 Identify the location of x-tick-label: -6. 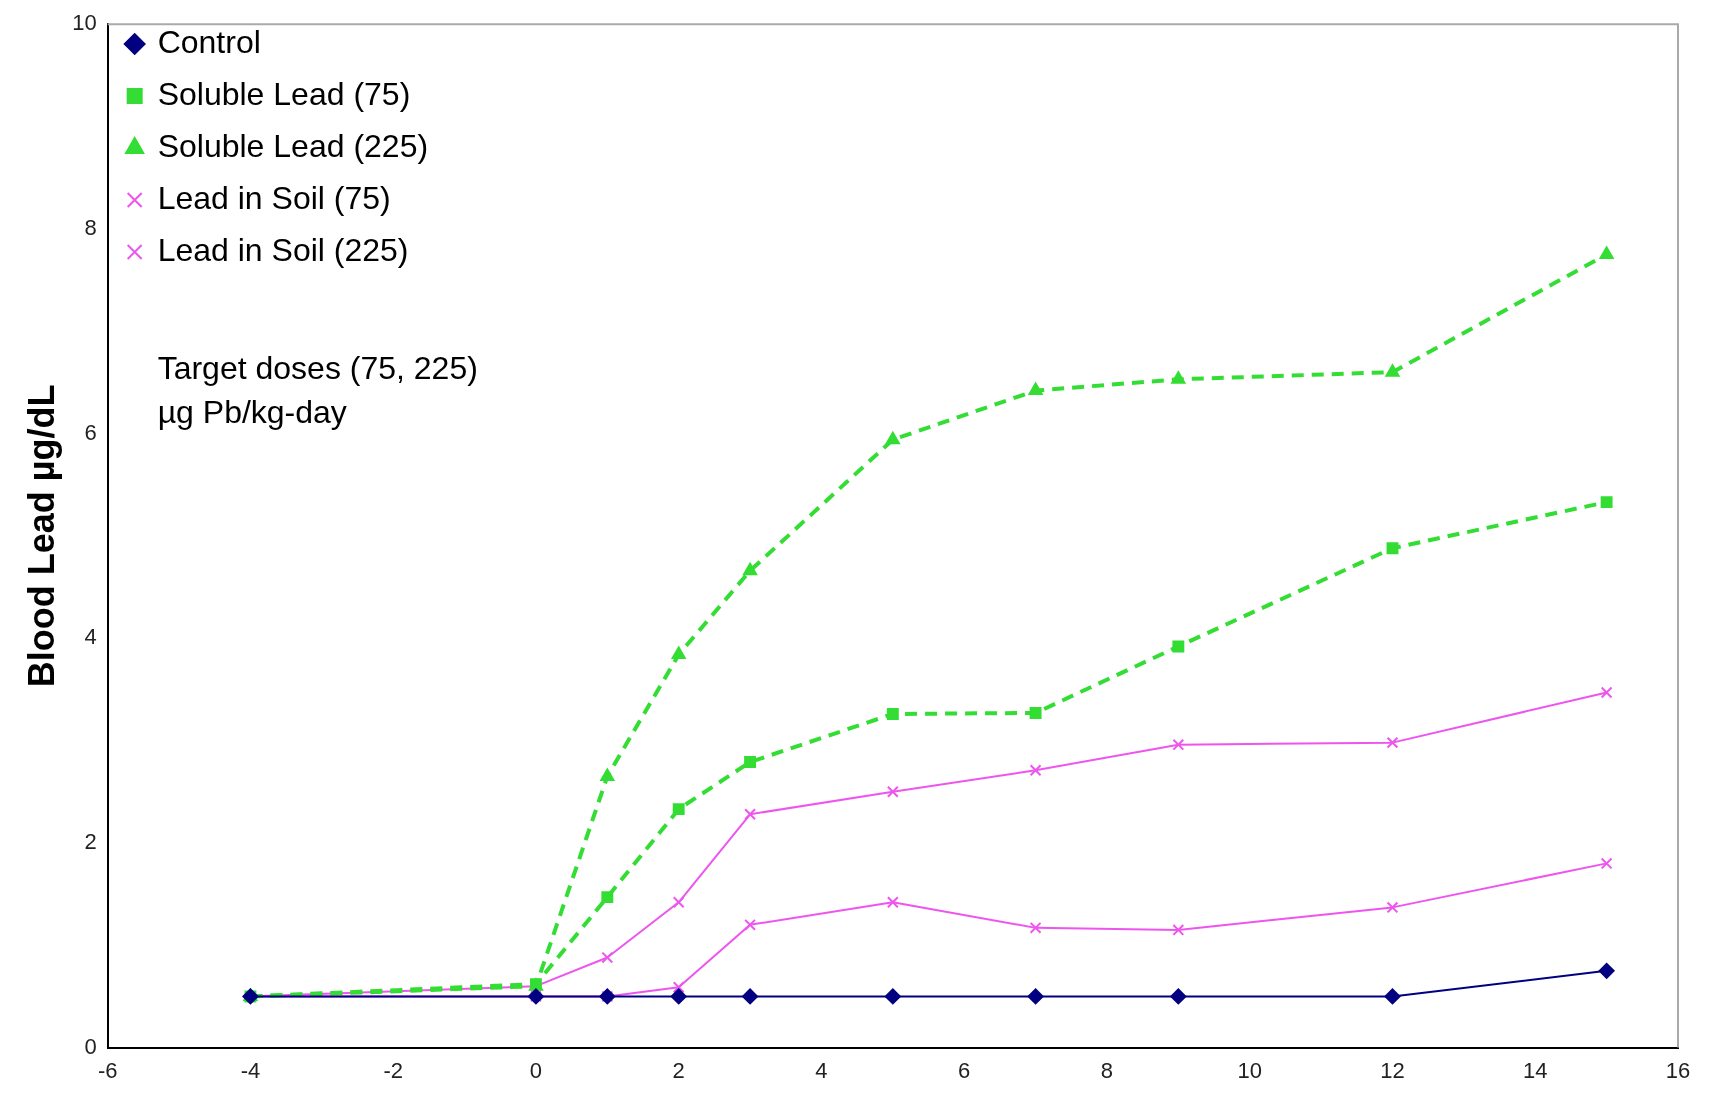
(107, 1070).